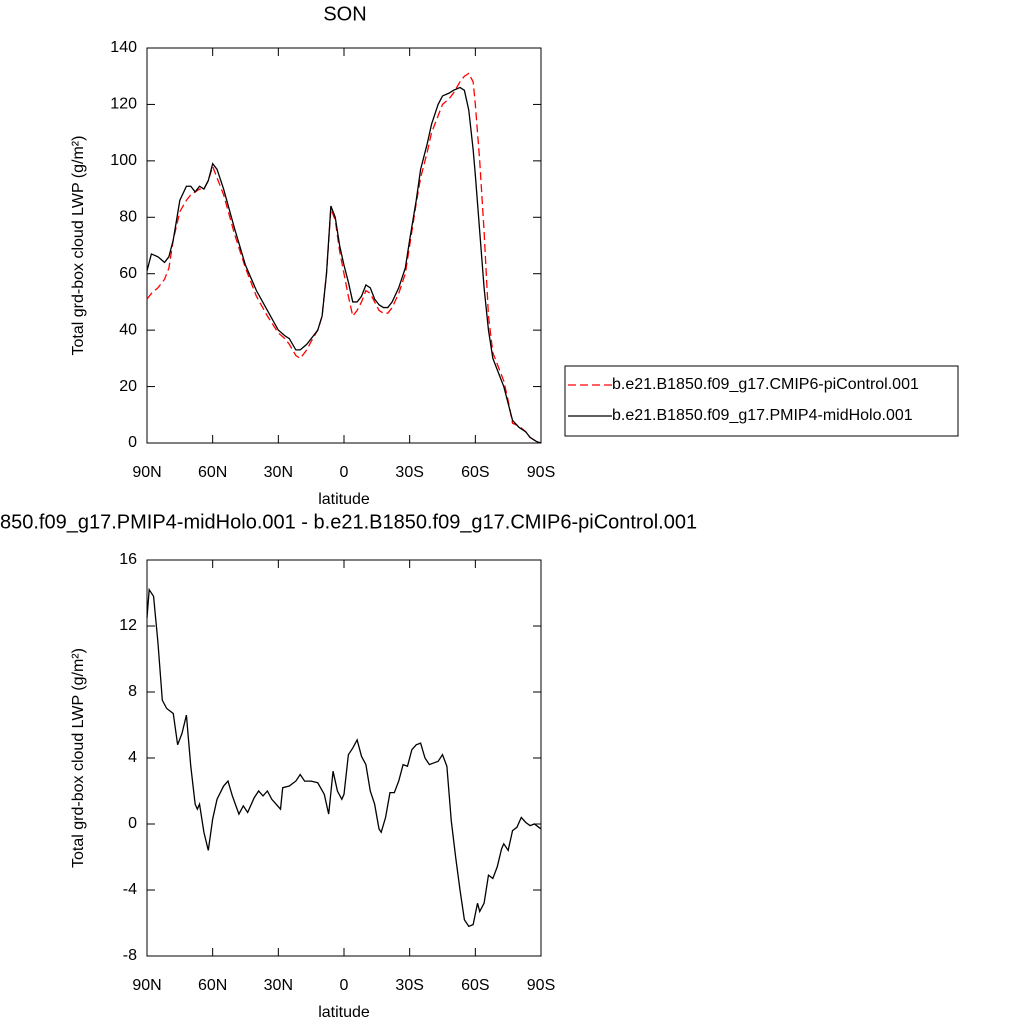 The width and height of the screenshot is (1024, 1024). I want to click on y-tick-label: -8, so click(130, 955).